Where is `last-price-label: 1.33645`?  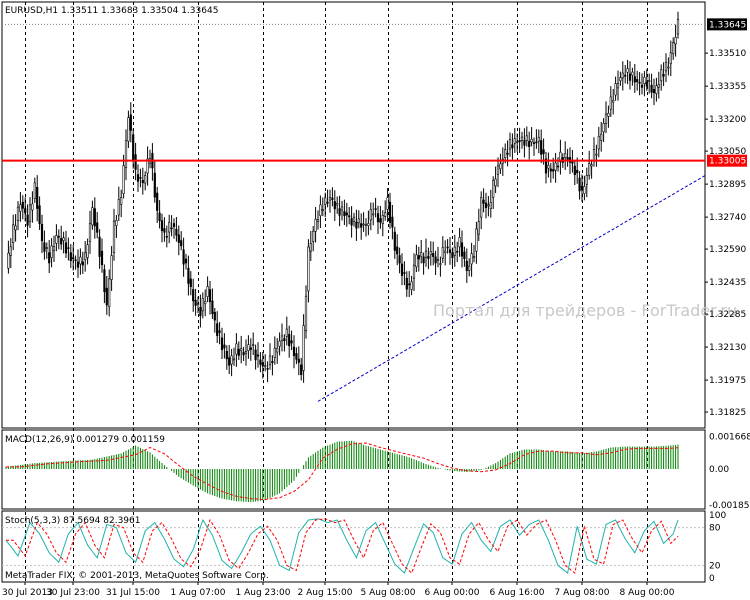
last-price-label: 1.33645 is located at coordinates (727, 24).